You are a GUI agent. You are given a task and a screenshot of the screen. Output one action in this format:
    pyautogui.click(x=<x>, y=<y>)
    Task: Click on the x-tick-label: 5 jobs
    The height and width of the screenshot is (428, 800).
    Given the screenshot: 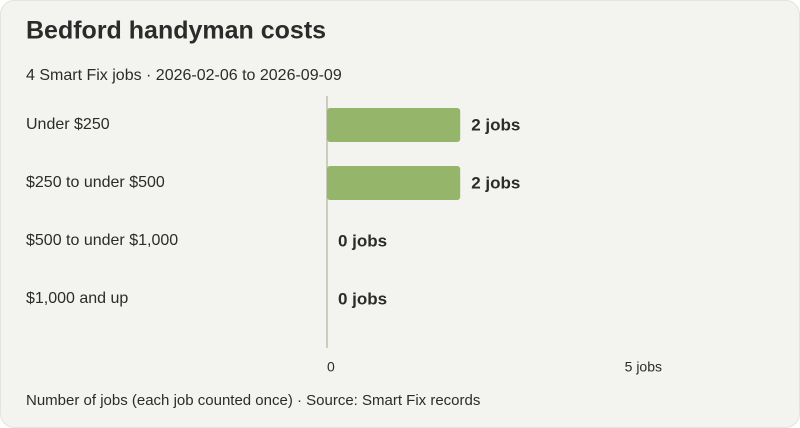 What is the action you would take?
    pyautogui.click(x=643, y=367)
    